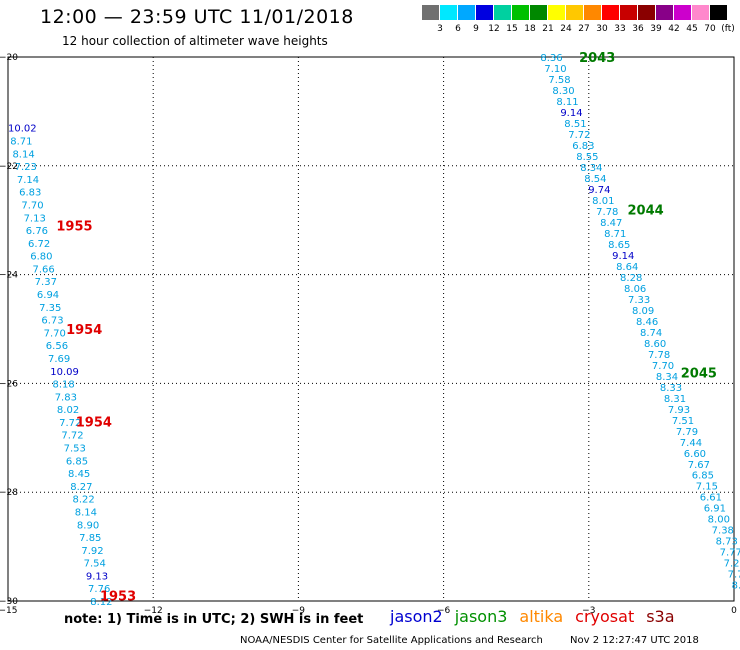 The image size is (740, 650). I want to click on footer-timestamp: Nov 2 12:27:47 UTC 2018, so click(634, 640).